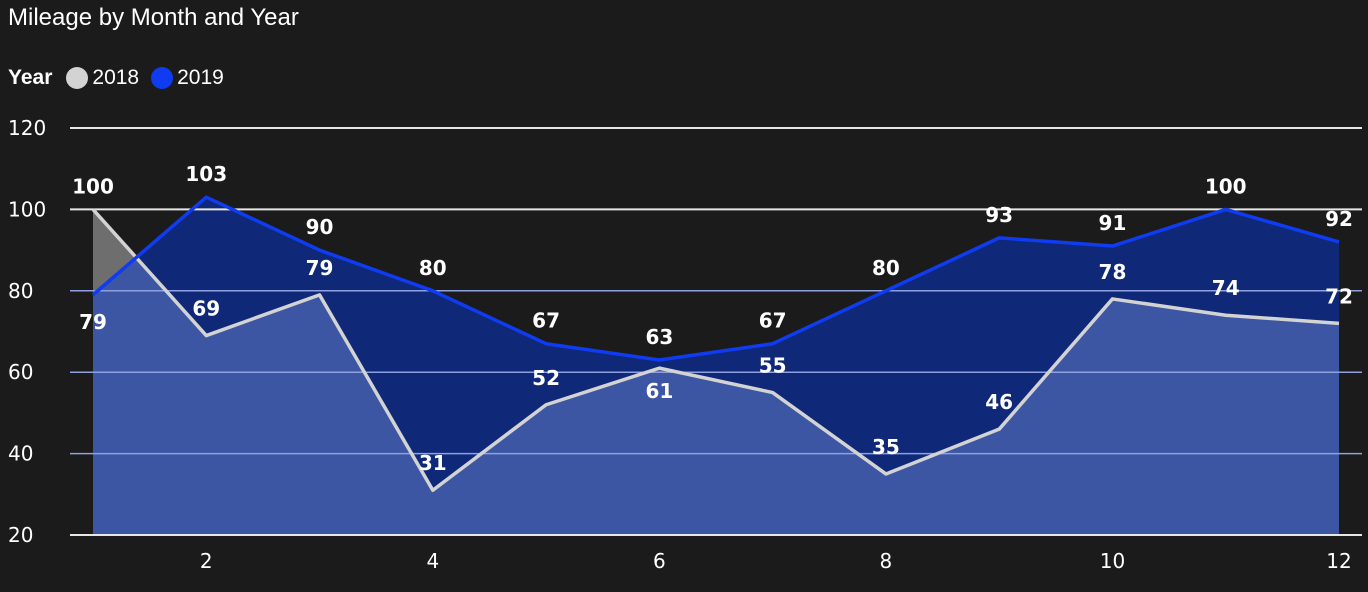 This screenshot has height=592, width=1368. What do you see at coordinates (1339, 219) in the screenshot?
I see `data-label-2019-12: 92` at bounding box center [1339, 219].